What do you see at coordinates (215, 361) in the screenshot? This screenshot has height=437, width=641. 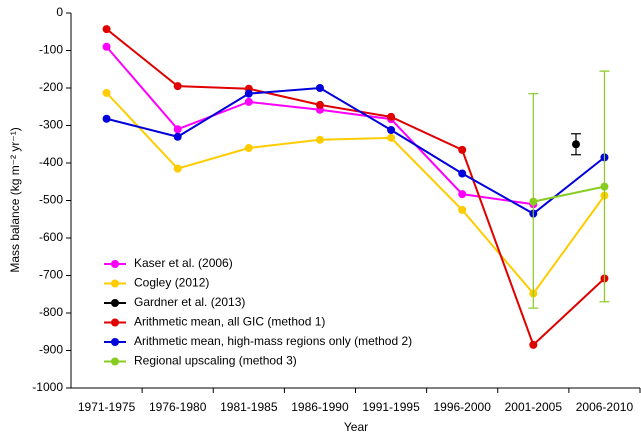 I see `legend-label: Regional upscaling (method 3)` at bounding box center [215, 361].